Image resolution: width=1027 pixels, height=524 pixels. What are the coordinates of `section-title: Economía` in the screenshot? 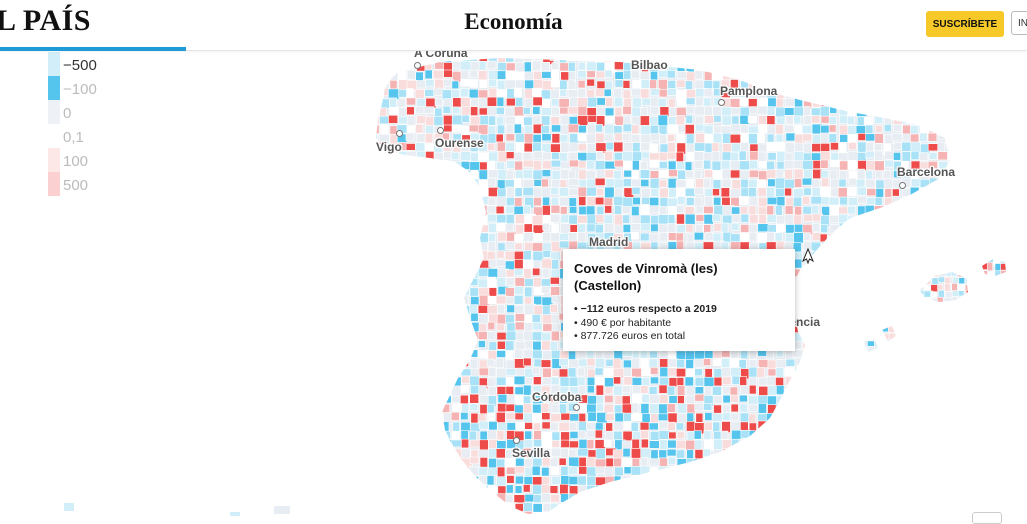 It's located at (513, 21).